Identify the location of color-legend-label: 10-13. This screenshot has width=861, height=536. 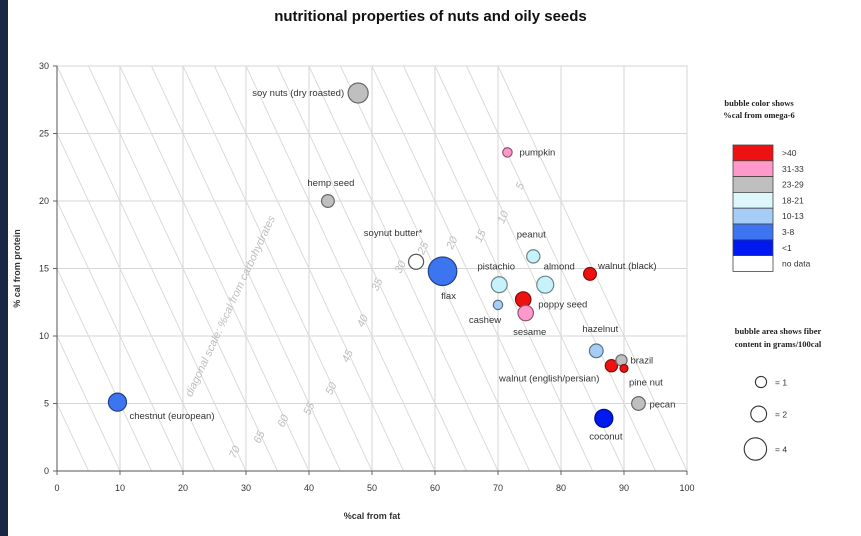
(793, 216).